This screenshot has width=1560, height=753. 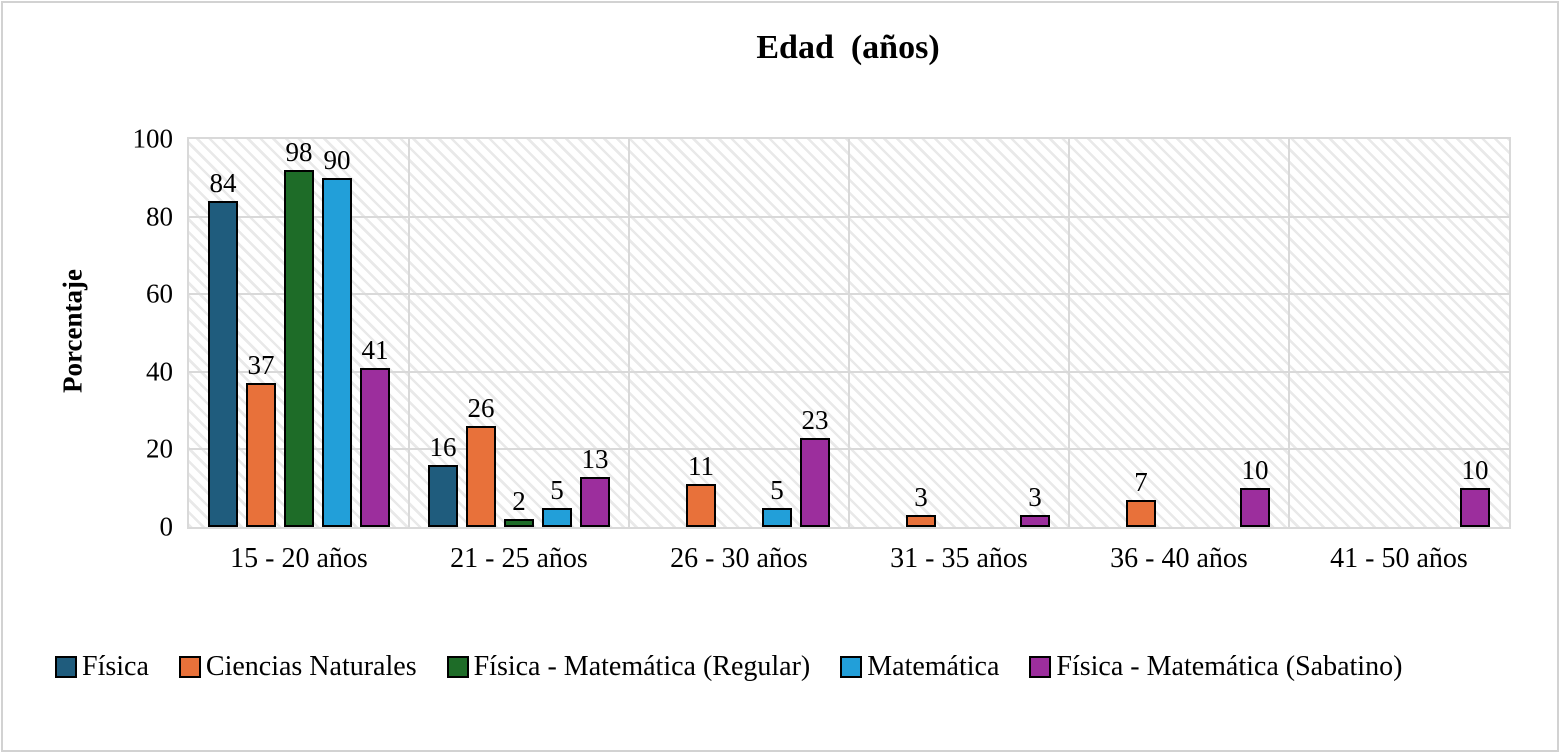 I want to click on bar-slot: 84, so click(x=223, y=333).